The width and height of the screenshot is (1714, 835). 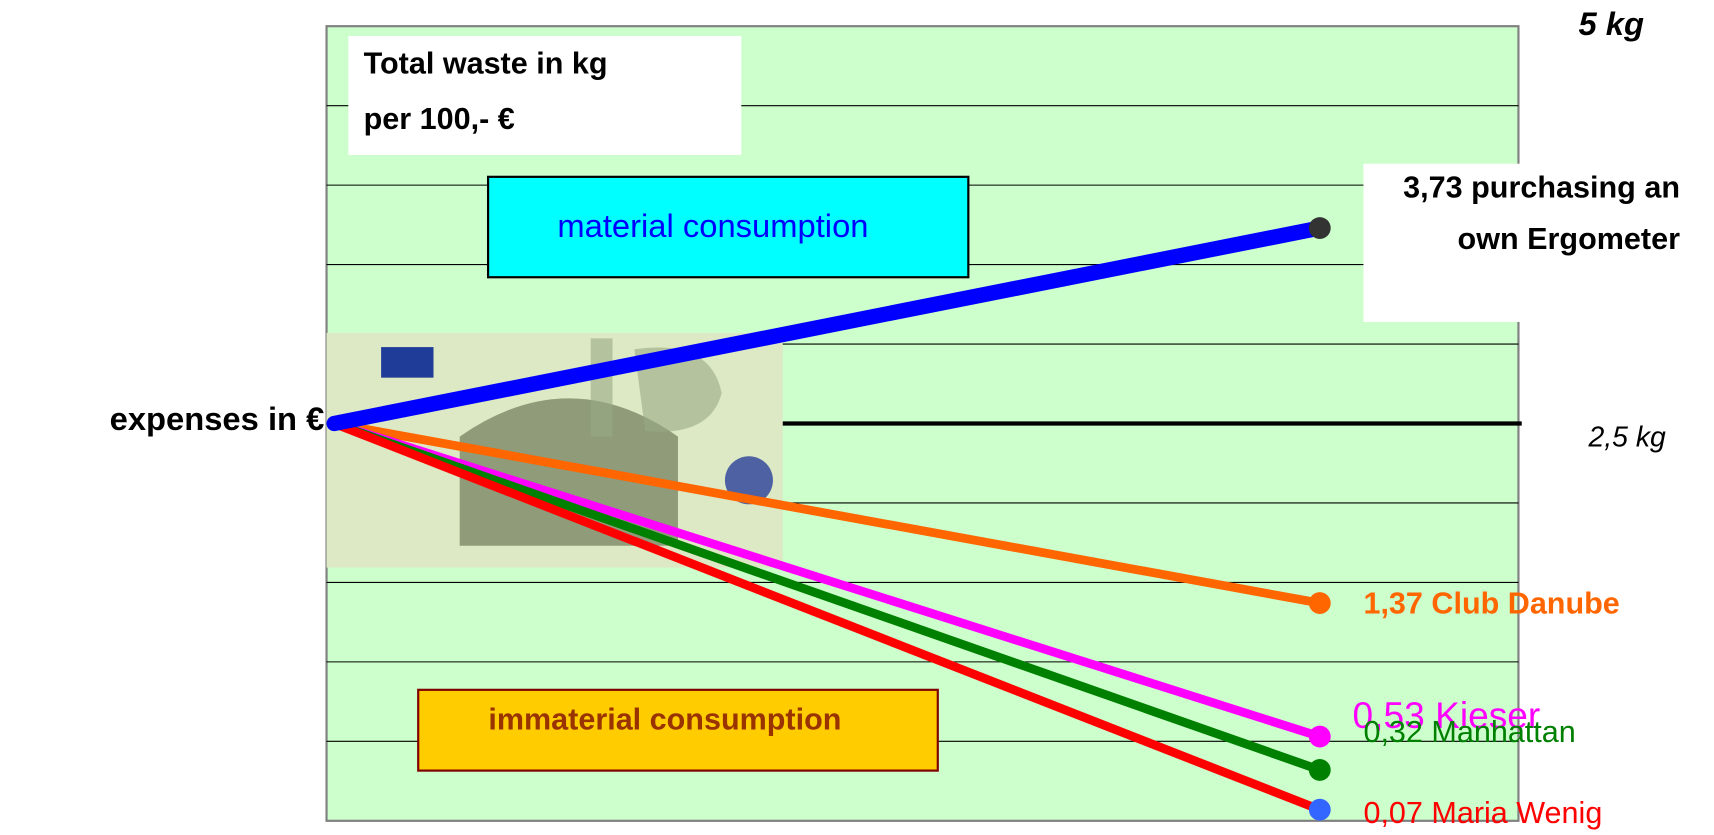 I want to click on banknote-digits, so click(x=656, y=387).